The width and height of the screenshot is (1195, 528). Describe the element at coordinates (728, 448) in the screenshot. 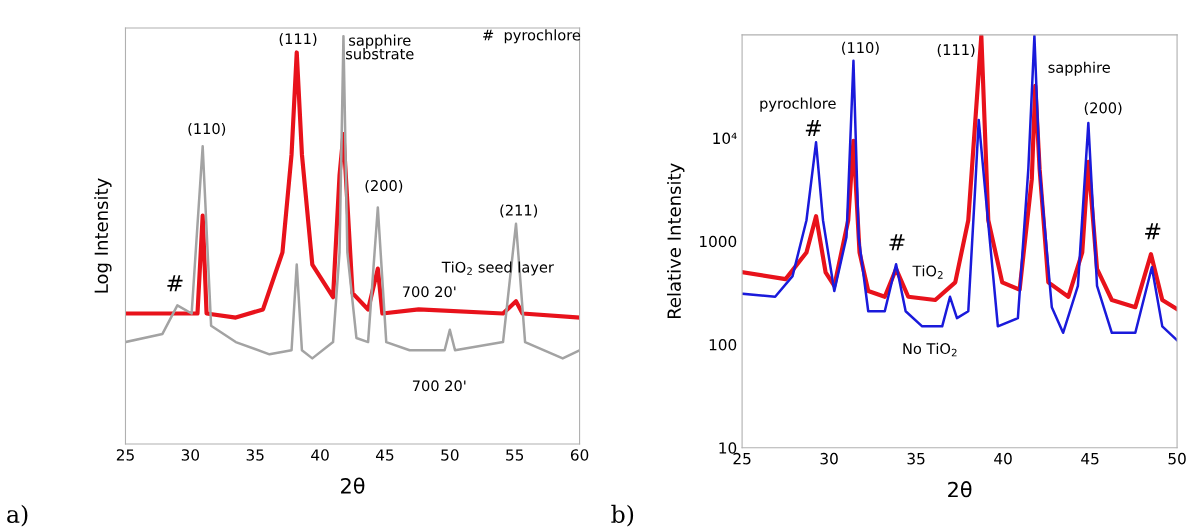

I see `y-tick-label: 10` at that location.